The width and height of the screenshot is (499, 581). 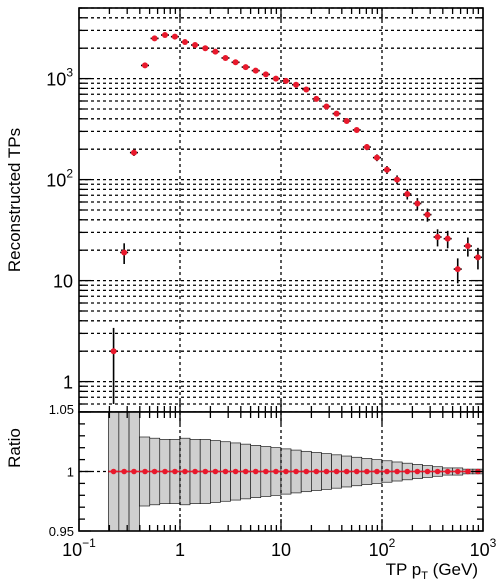 What do you see at coordinates (14, 200) in the screenshot?
I see `top-y-axis-title: Reconstructed TPs` at bounding box center [14, 200].